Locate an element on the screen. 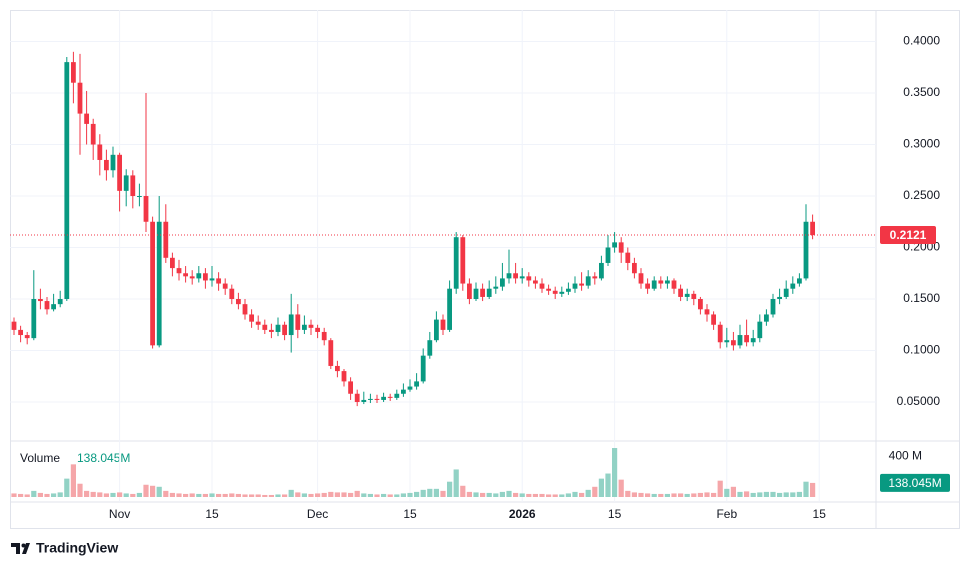 The image size is (970, 568). logo-icon is located at coordinates (20, 548).